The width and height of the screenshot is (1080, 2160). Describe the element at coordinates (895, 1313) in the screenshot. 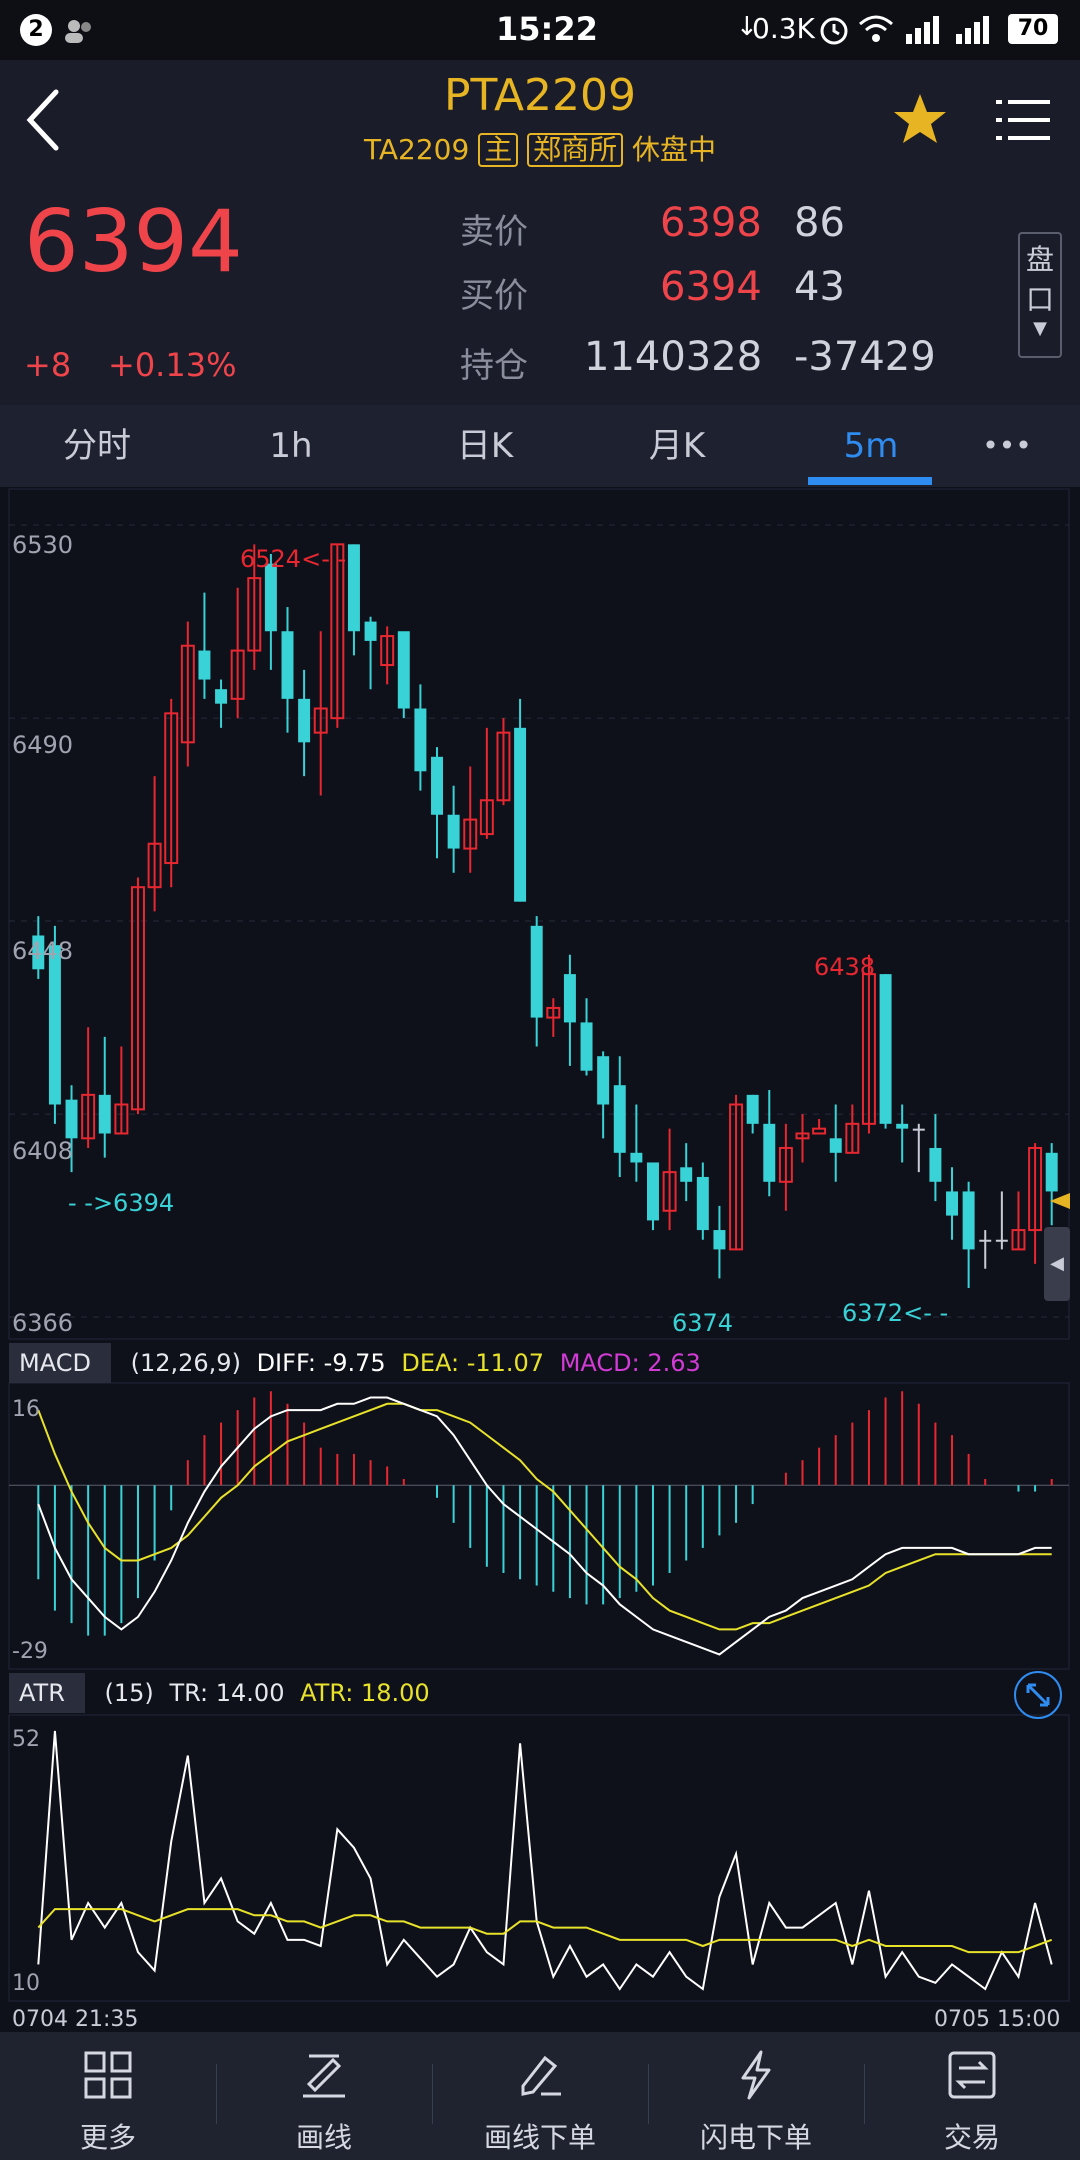

I see `low-right-annotation: 6372<- -` at that location.